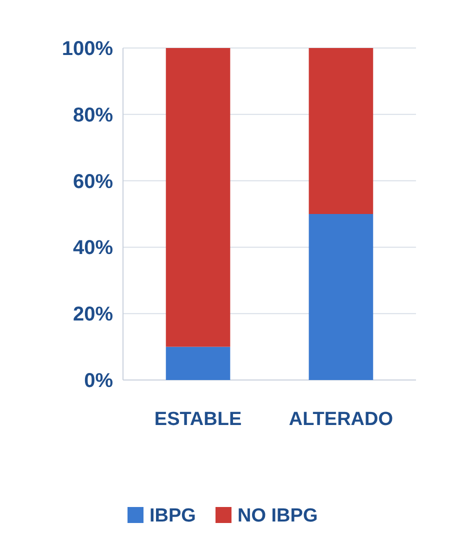 The width and height of the screenshot is (464, 553). What do you see at coordinates (93, 181) in the screenshot?
I see `y-tick-label: 60%` at bounding box center [93, 181].